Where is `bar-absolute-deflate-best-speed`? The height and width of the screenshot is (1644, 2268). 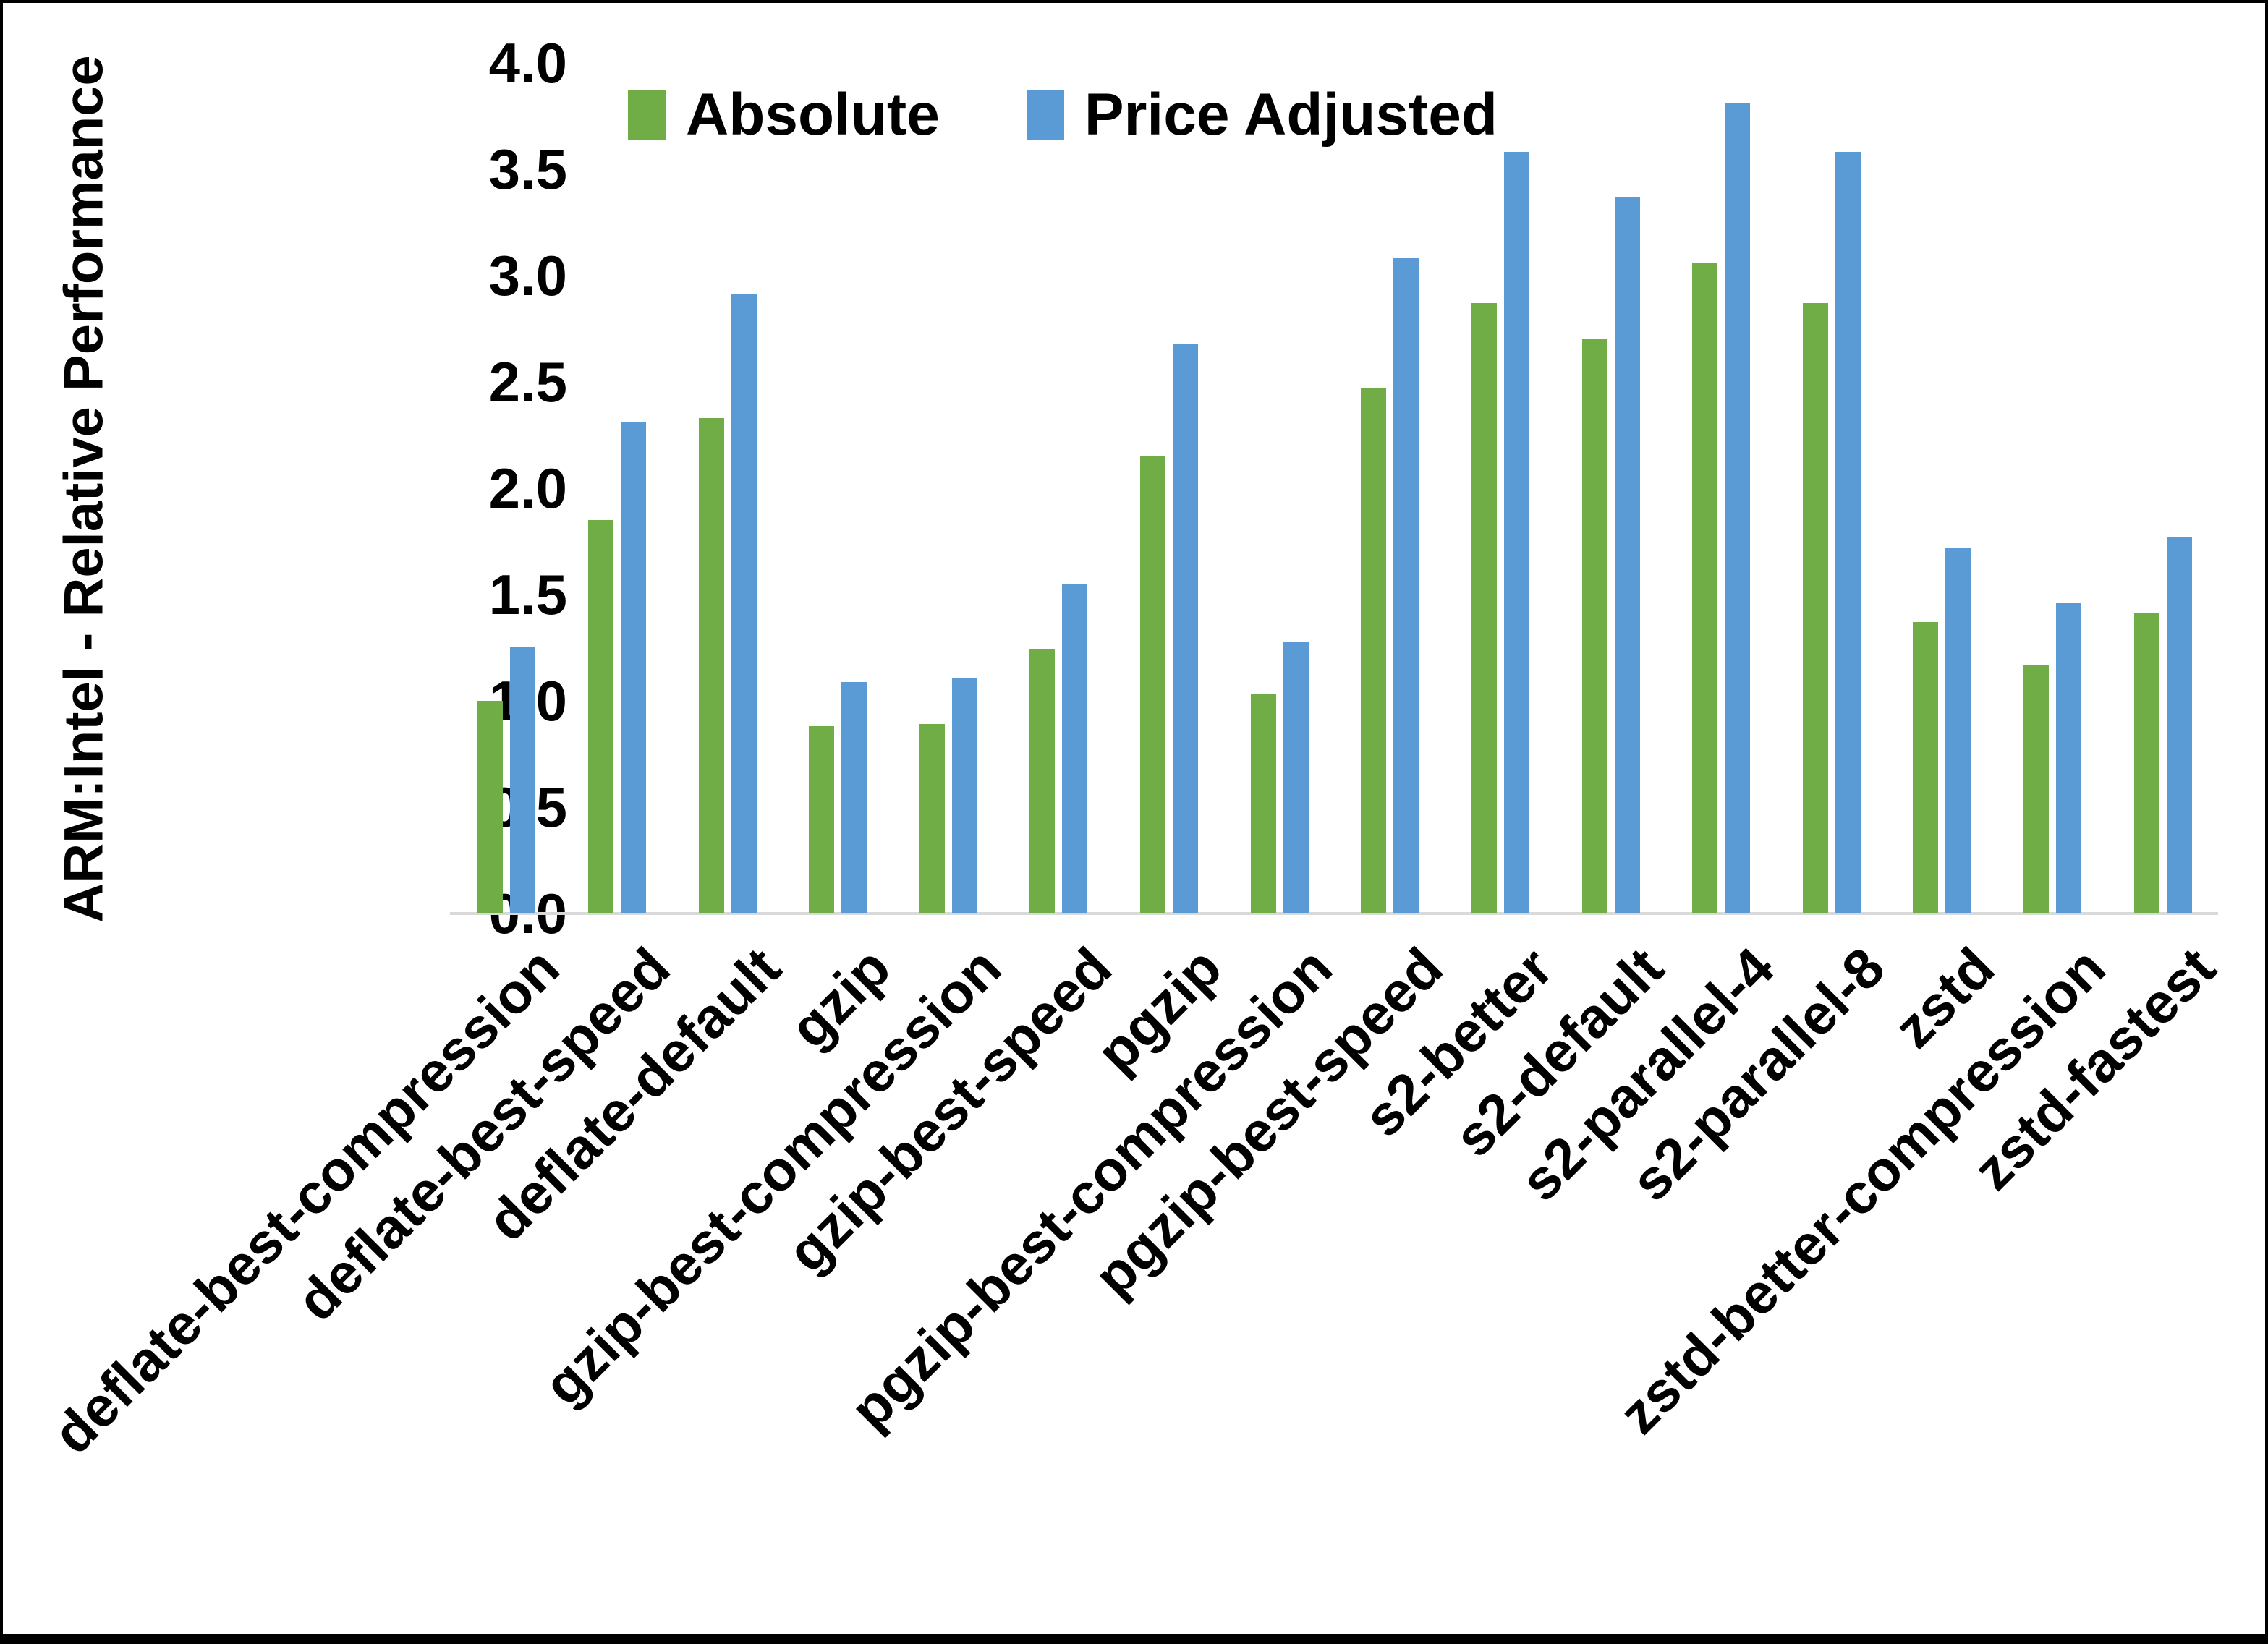 bar-absolute-deflate-best-speed is located at coordinates (600, 716).